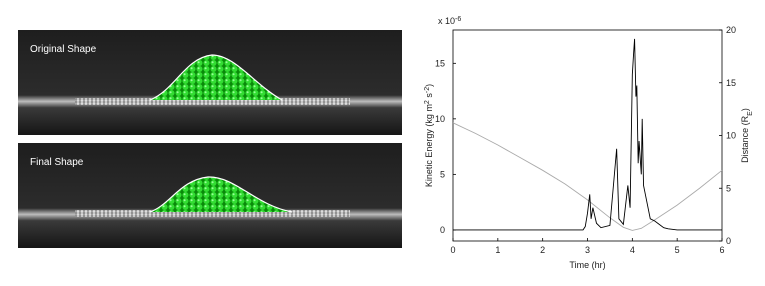 The height and width of the screenshot is (286, 765). What do you see at coordinates (677, 250) in the screenshot?
I see `x-tick-label: 5` at bounding box center [677, 250].